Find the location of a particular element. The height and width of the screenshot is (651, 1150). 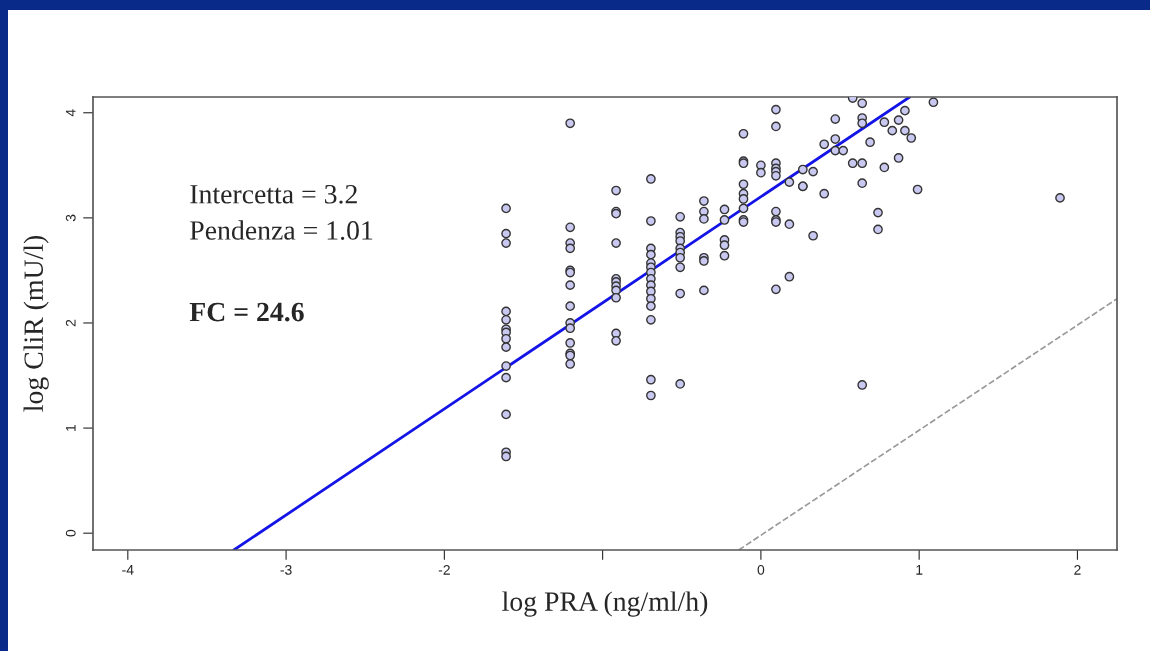

x-tick-label: 1 is located at coordinates (919, 570).